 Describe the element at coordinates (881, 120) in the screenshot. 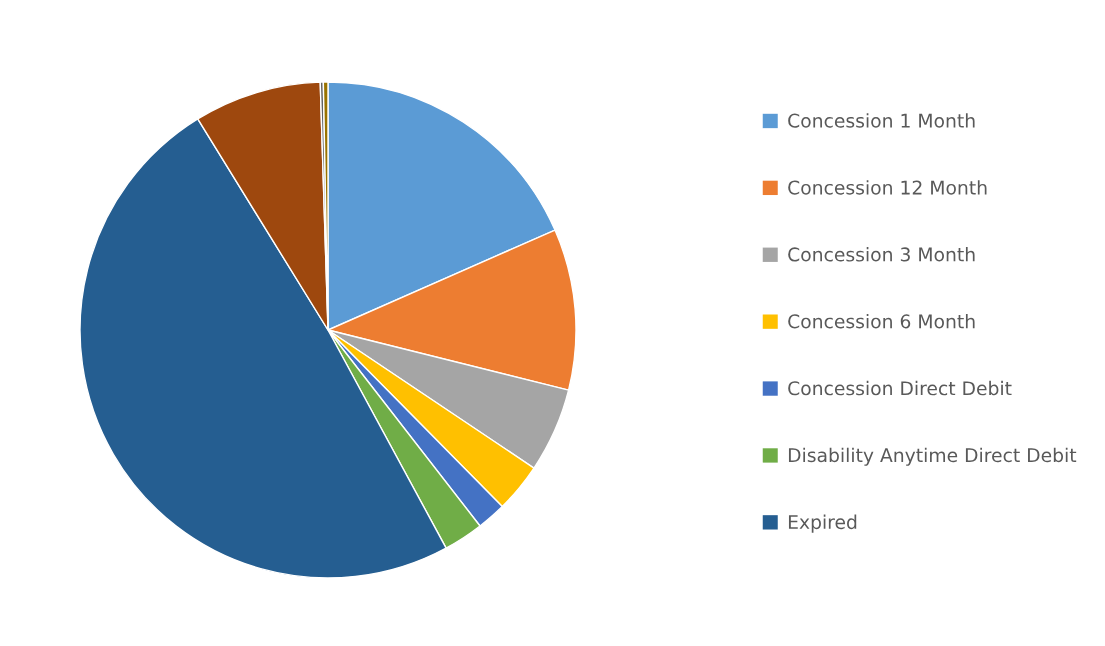

I see `legend-label: Concession 1 Month` at that location.